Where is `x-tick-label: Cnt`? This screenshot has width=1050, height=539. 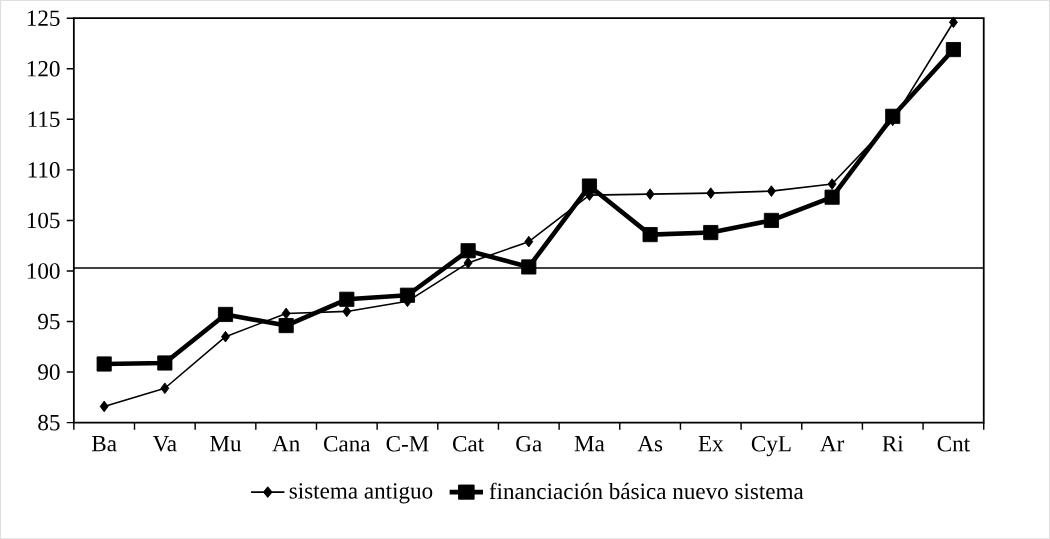
x-tick-label: Cnt is located at coordinates (953, 443).